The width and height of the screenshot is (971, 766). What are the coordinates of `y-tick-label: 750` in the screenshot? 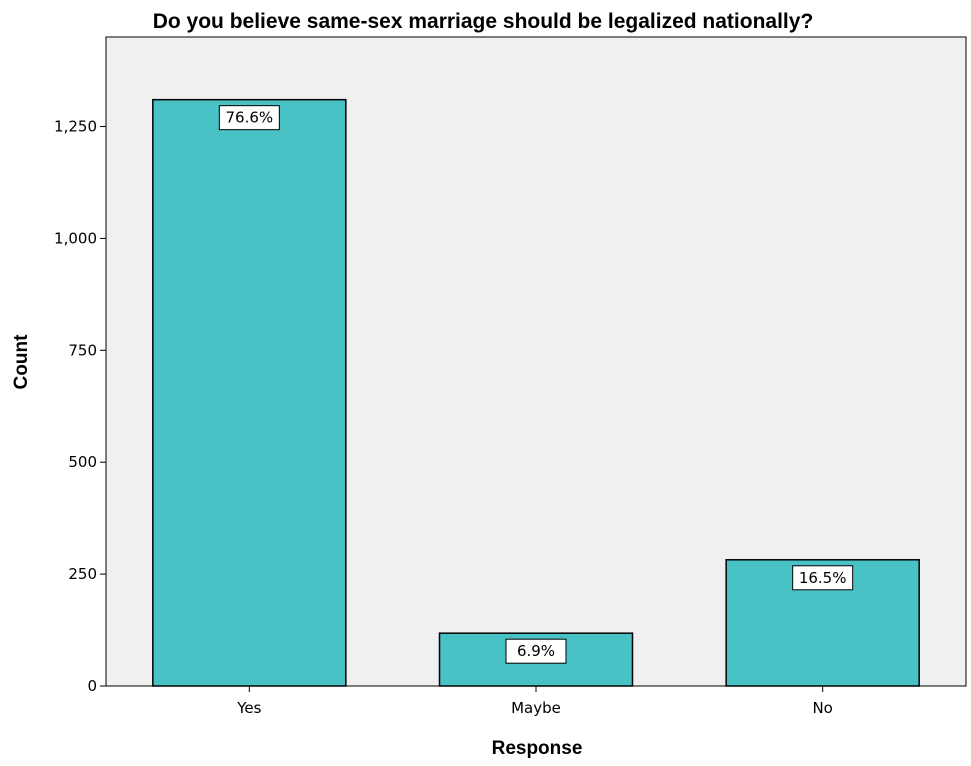 It's located at (82, 350).